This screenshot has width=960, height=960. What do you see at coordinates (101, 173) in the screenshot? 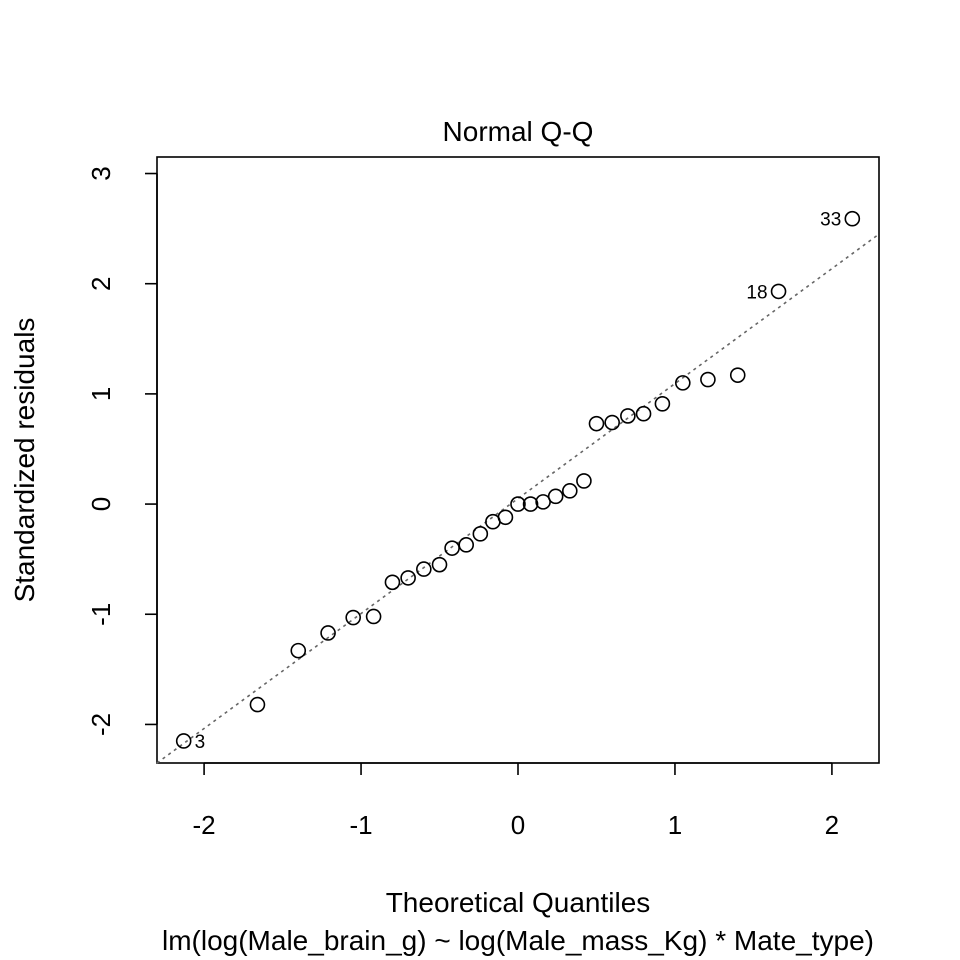
I see `y-tick-label: 3` at bounding box center [101, 173].